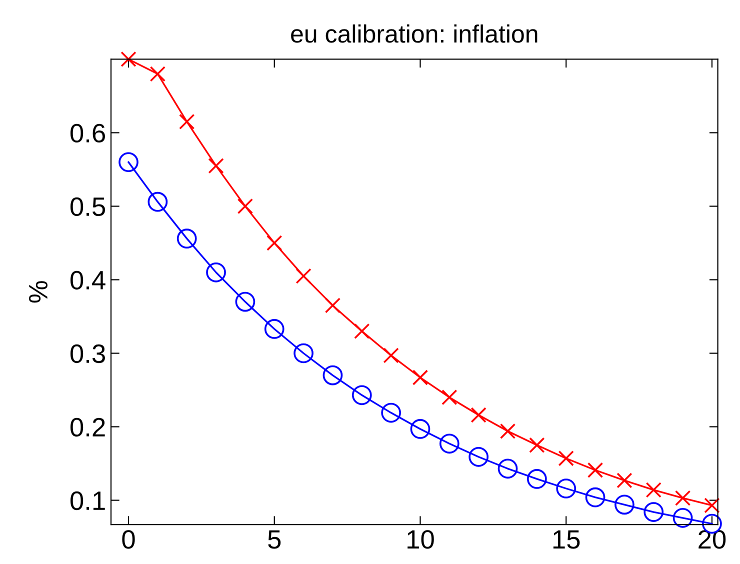 This screenshot has width=740, height=564. What do you see at coordinates (88, 206) in the screenshot?
I see `y-tick-label: 0.5` at bounding box center [88, 206].